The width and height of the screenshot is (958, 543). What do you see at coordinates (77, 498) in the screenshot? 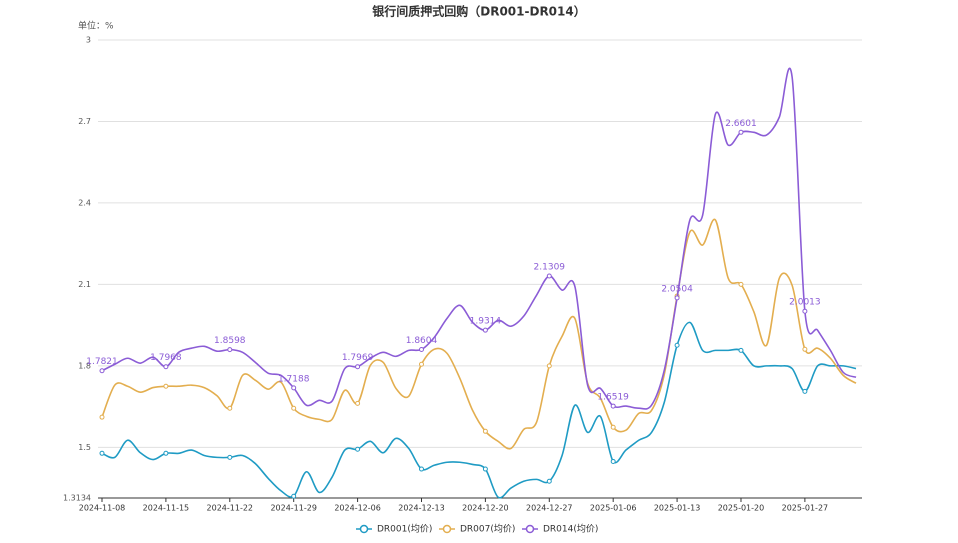
I see `y-tick-label: 1.3134` at bounding box center [77, 498].